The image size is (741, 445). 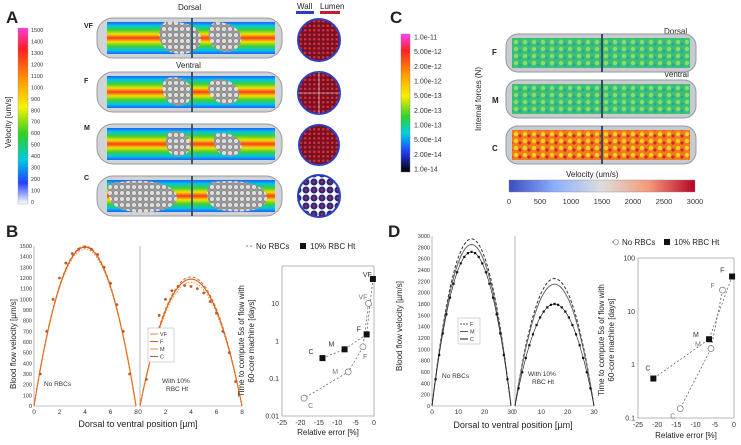 What do you see at coordinates (37, 31) in the screenshot?
I see `colorbar-tick-label: 1500` at bounding box center [37, 31].